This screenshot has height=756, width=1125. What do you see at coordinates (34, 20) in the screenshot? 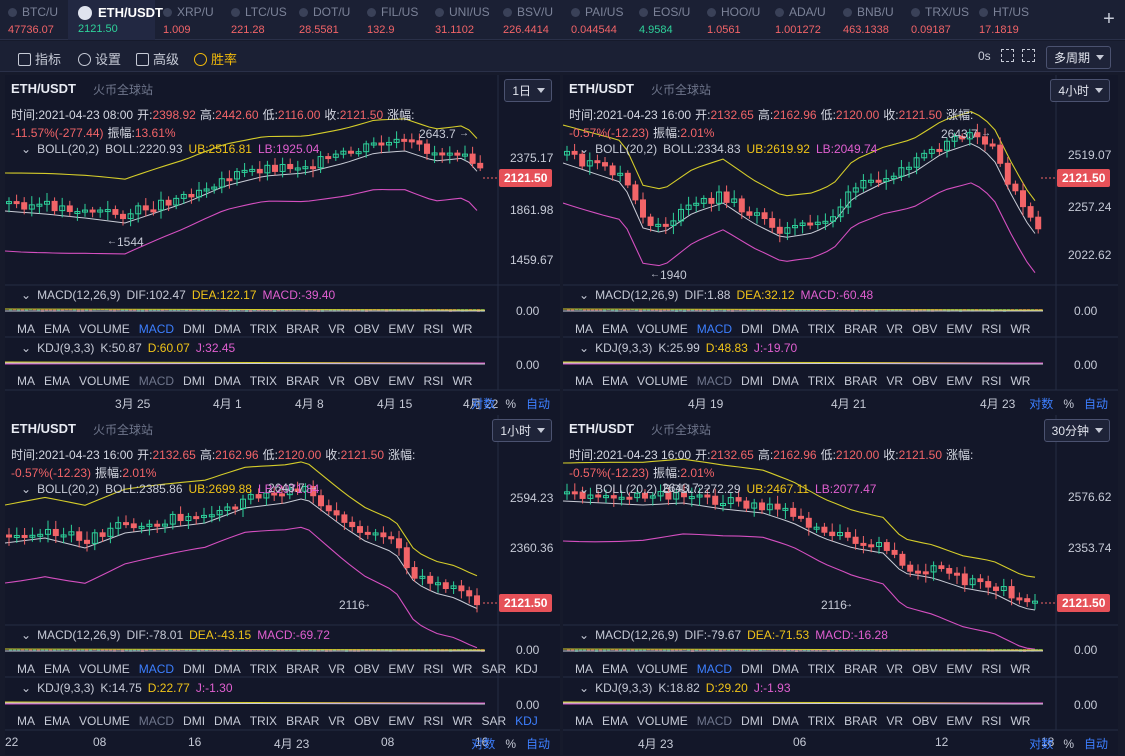
I see `tab-btc: BTC/U 47736.07` at bounding box center [34, 20].